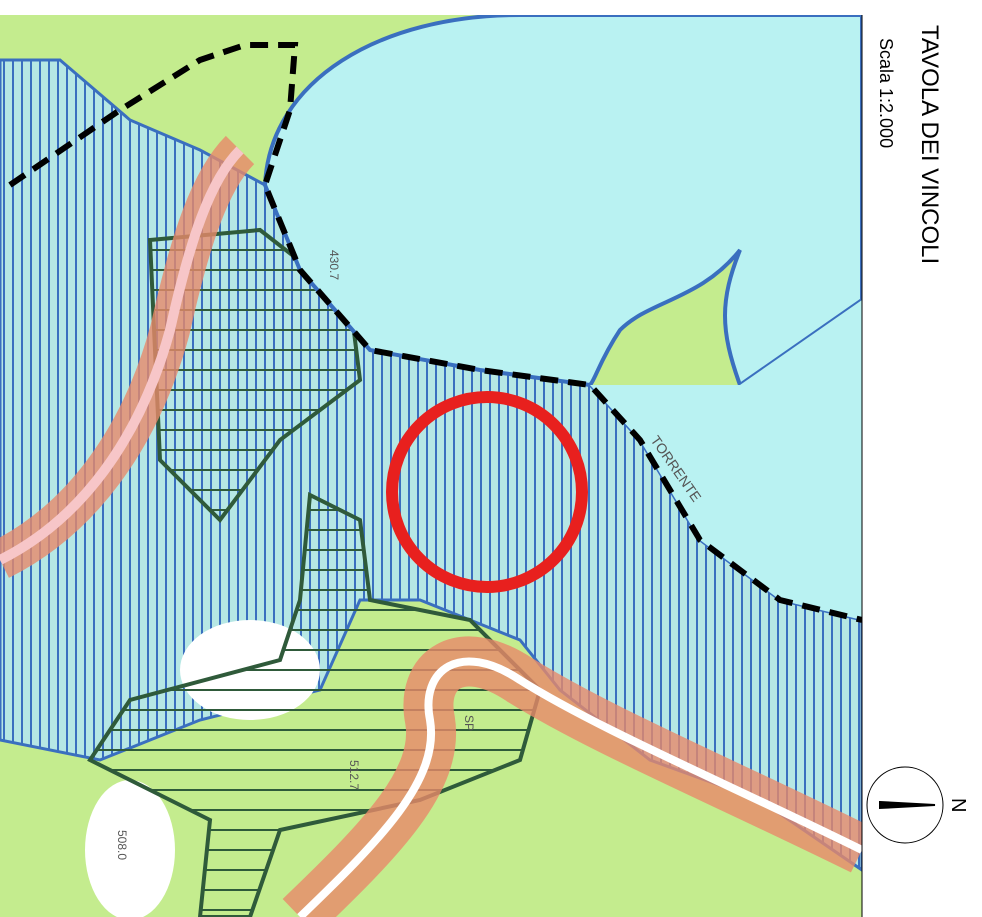  Describe the element at coordinates (726, 460) in the screenshot. I see `river-zone` at that location.